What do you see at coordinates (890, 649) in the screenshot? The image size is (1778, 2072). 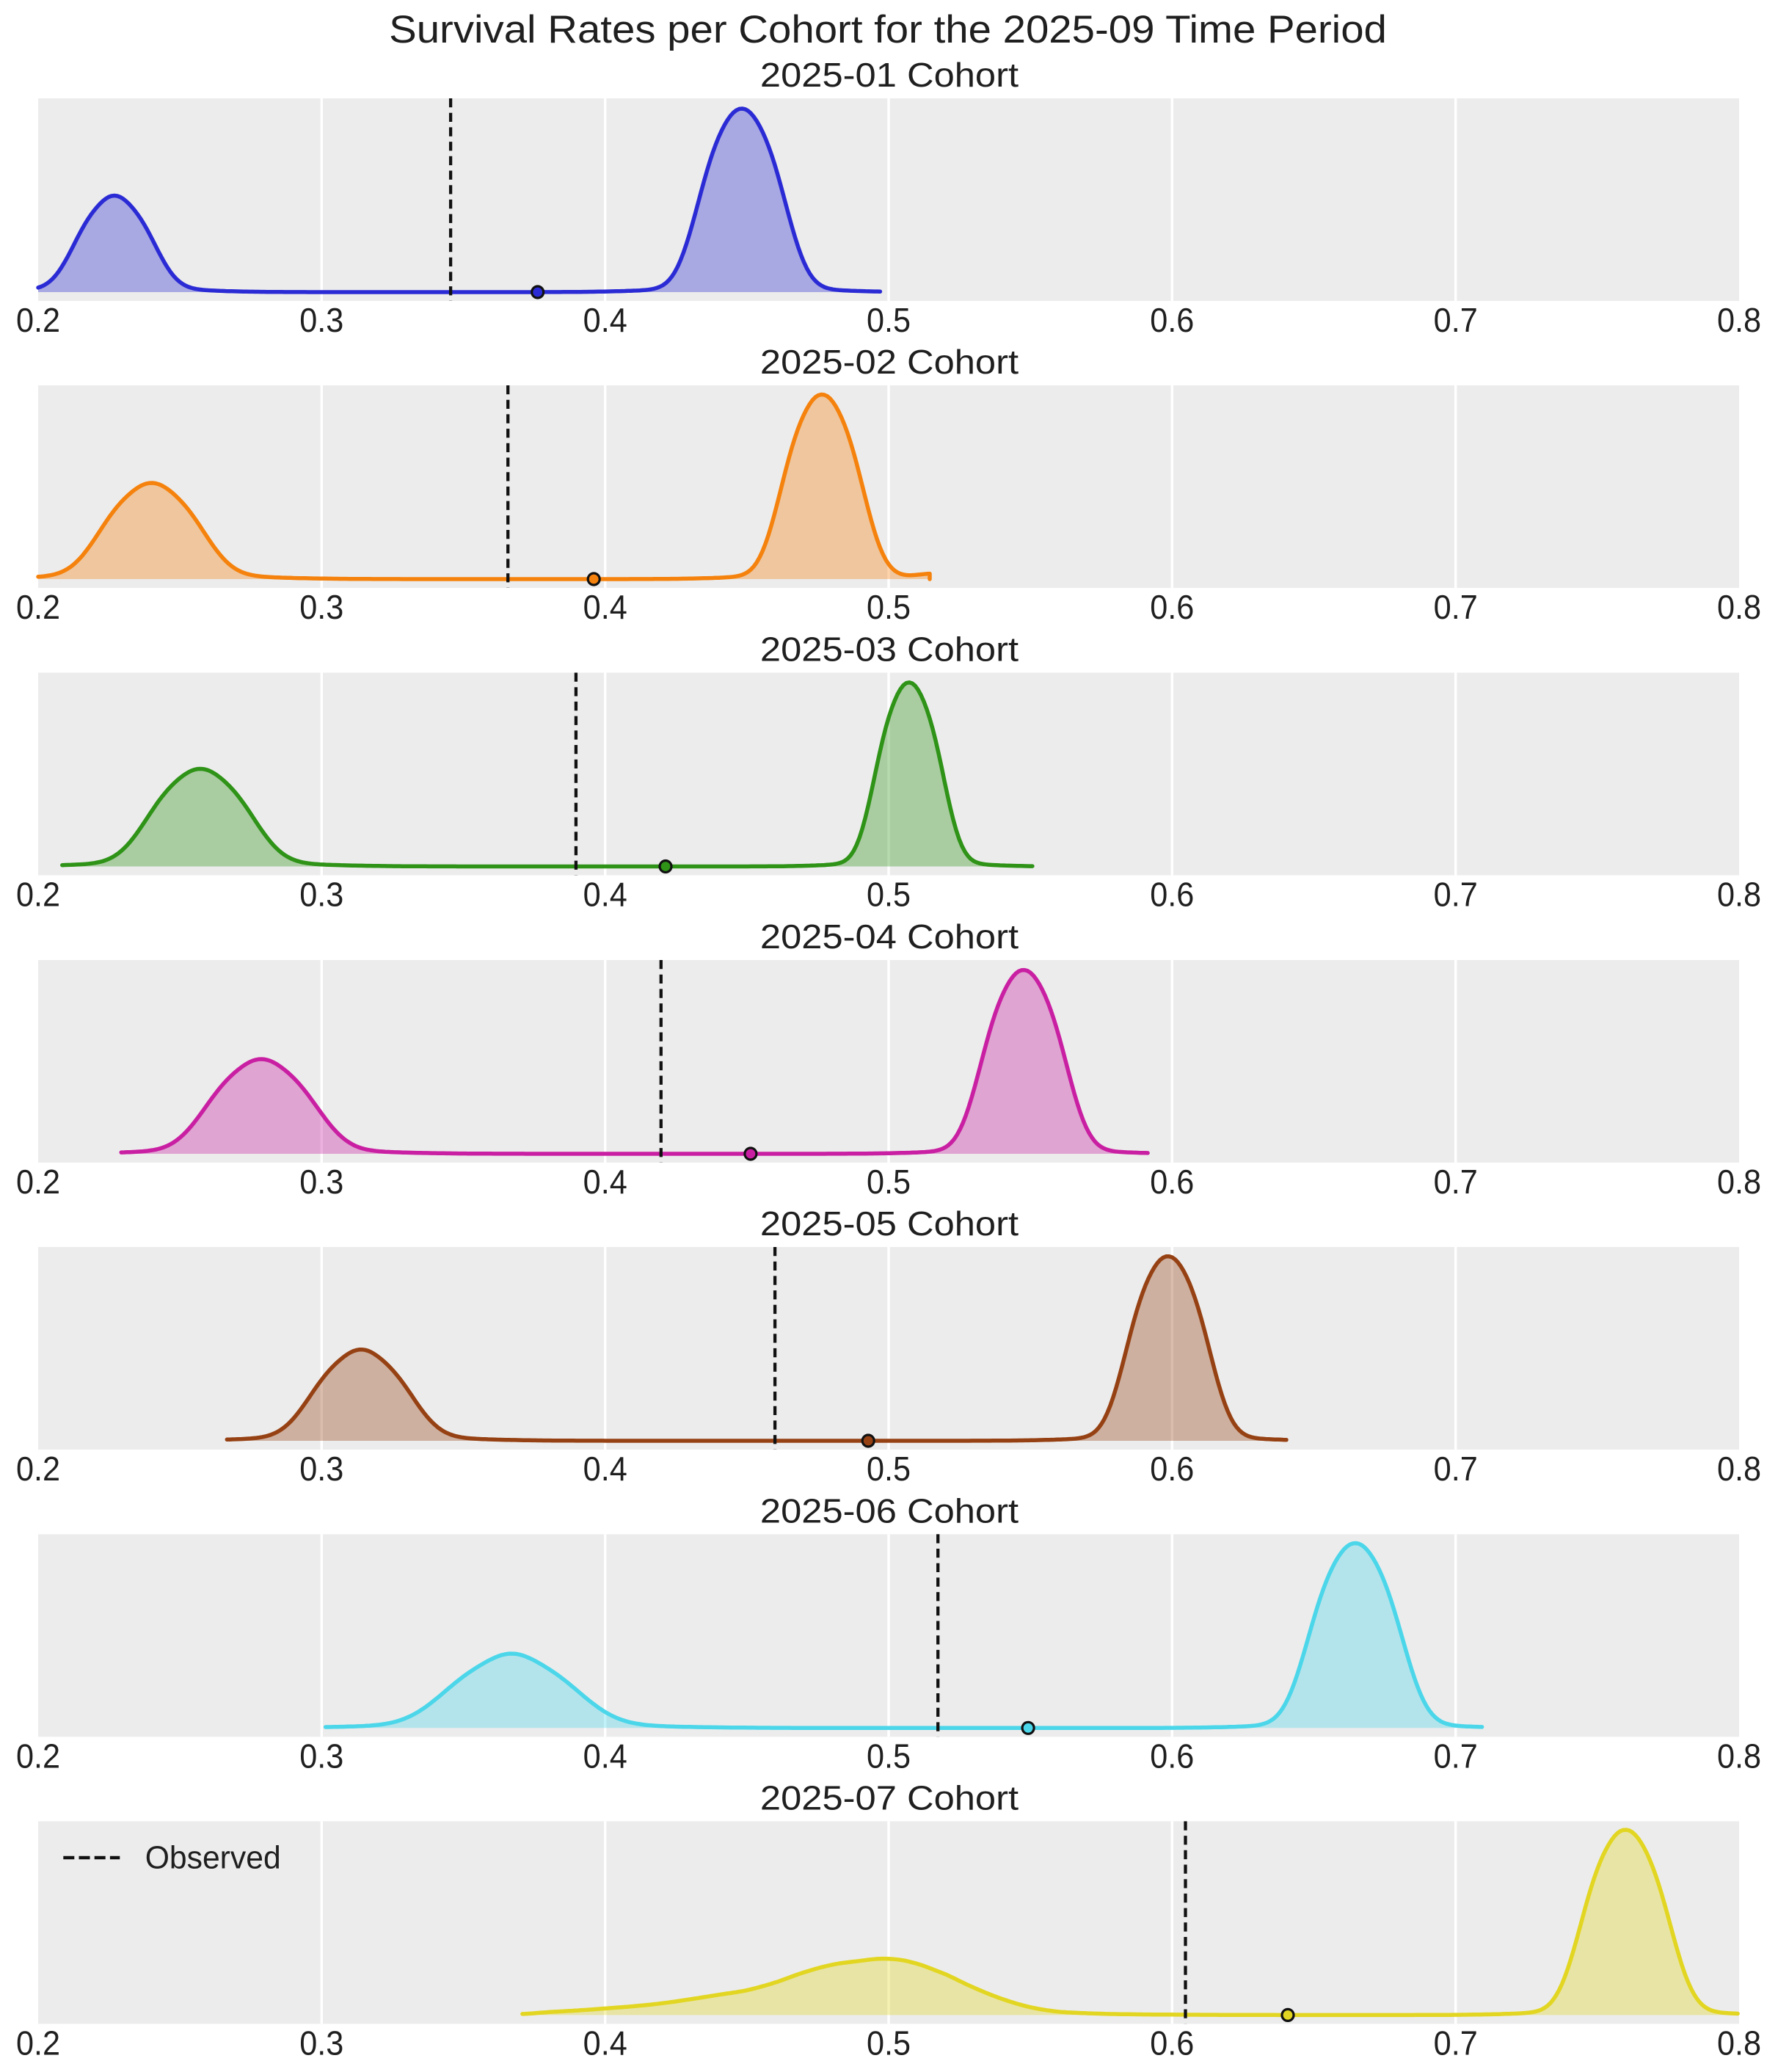 I see `svg-text: 2025-03 Cohort` at bounding box center [890, 649].